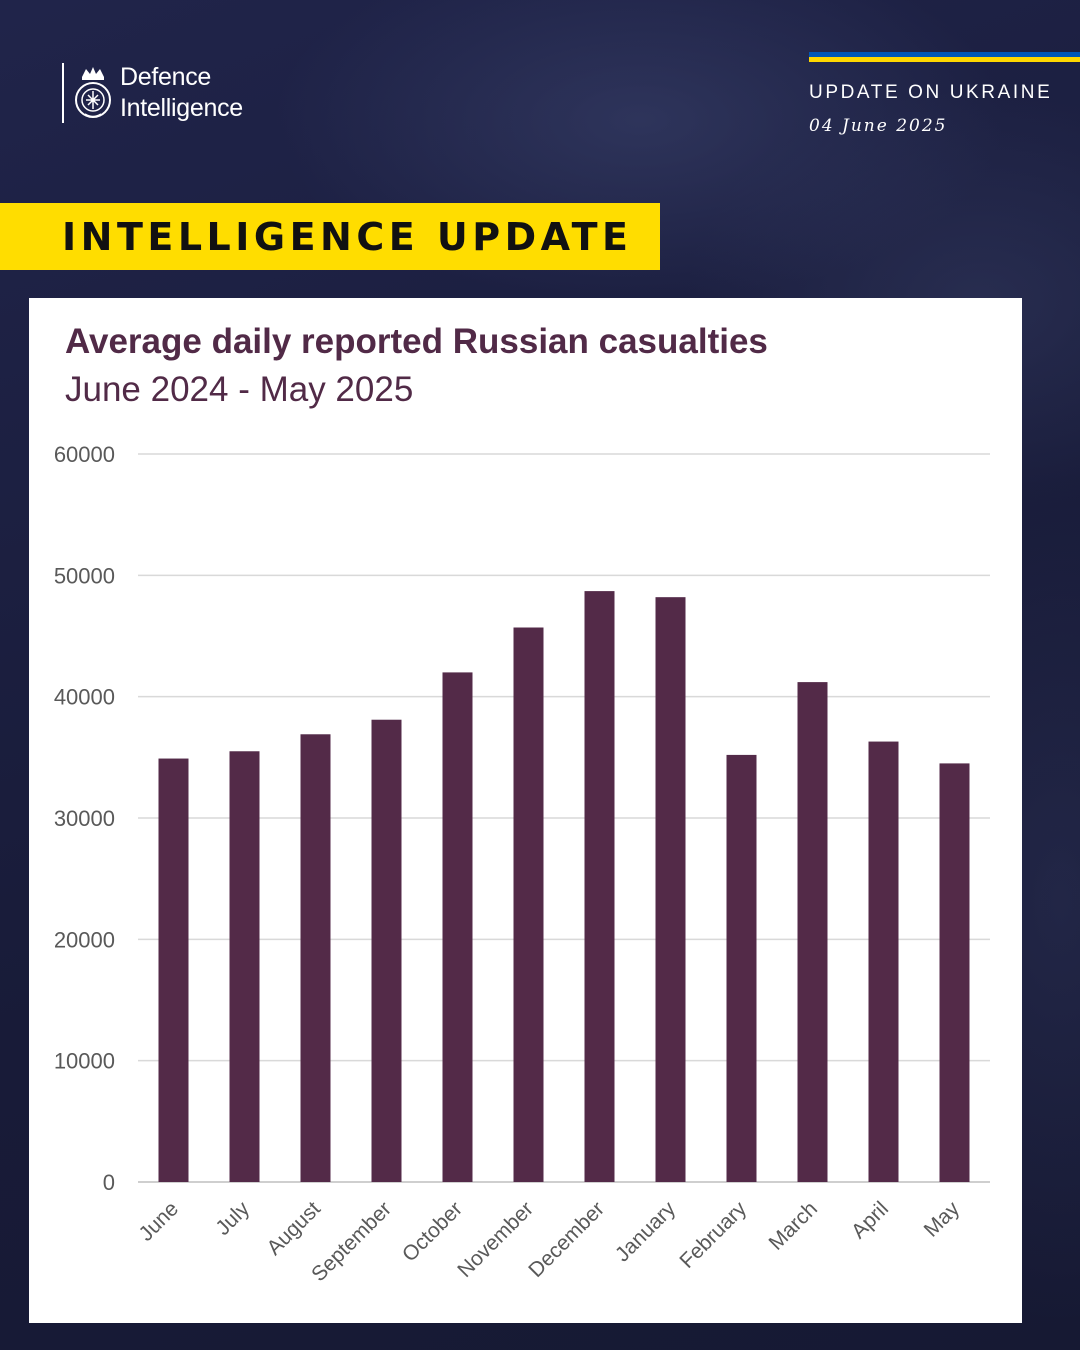  I want to click on logo-line-1: Defence, so click(166, 77).